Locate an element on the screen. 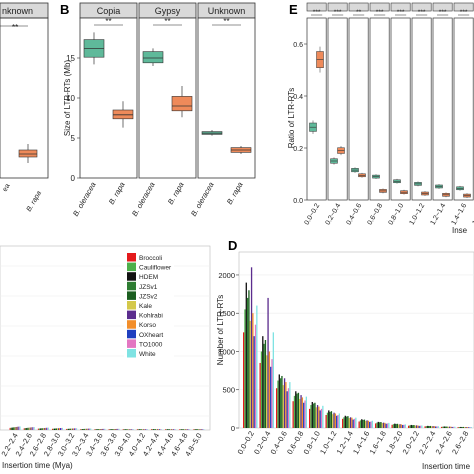  panel-e-label: E is located at coordinates (293, 9).